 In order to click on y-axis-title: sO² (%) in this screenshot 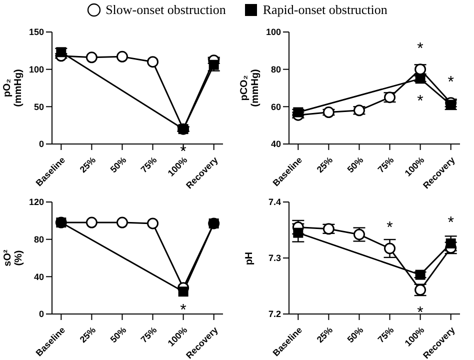, I will do `click(13, 258)`.